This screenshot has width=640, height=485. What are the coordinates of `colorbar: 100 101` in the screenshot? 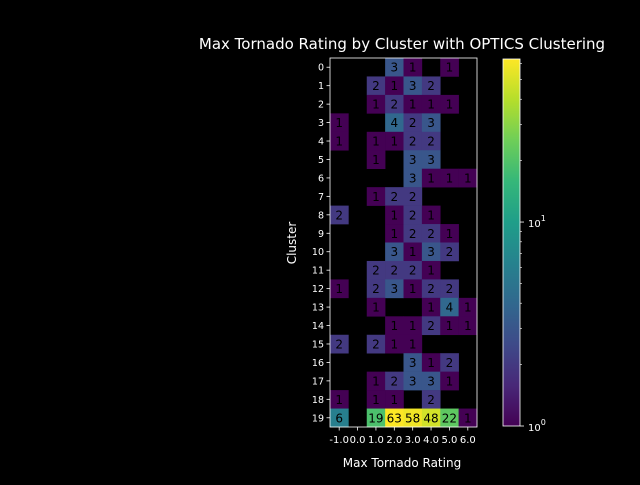 It's located at (524, 246).